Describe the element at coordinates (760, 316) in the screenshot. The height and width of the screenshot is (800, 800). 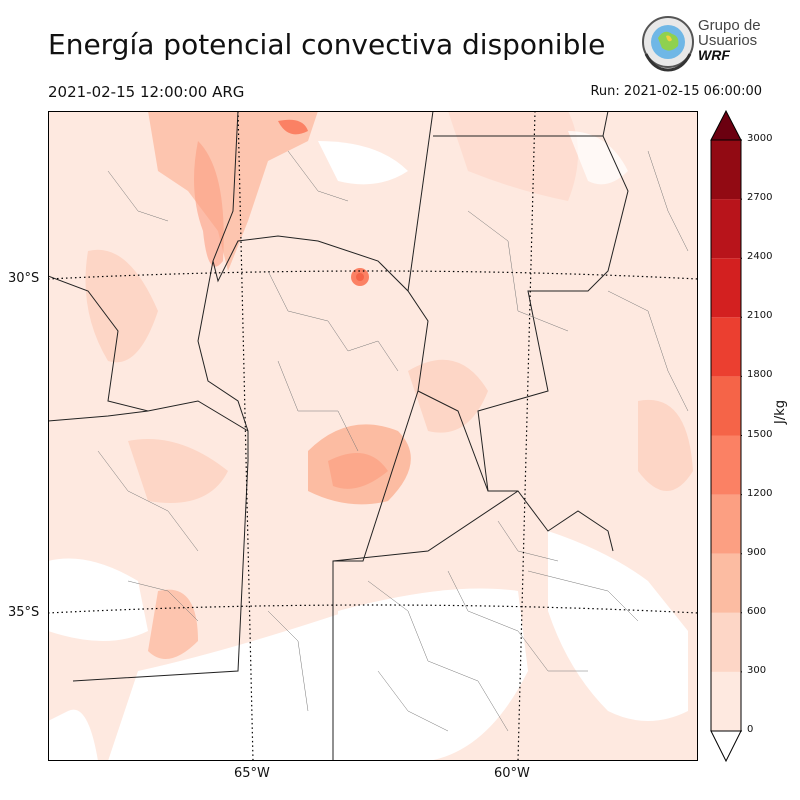
I see `colorbar-tick-label: 2100` at that location.